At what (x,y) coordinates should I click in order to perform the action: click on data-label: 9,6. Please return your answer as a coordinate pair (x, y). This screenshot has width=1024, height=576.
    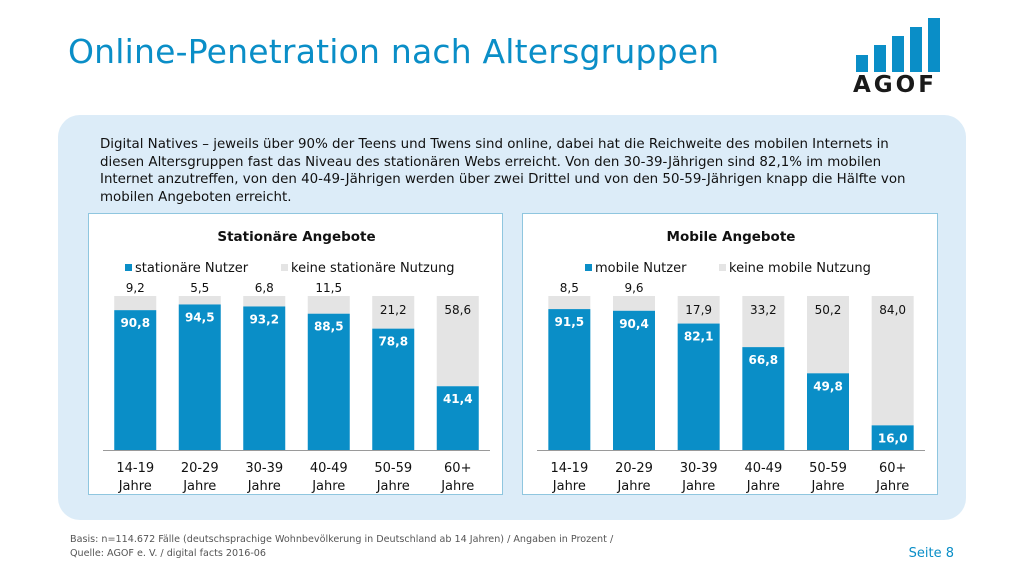
    Looking at the image, I should click on (633, 288).